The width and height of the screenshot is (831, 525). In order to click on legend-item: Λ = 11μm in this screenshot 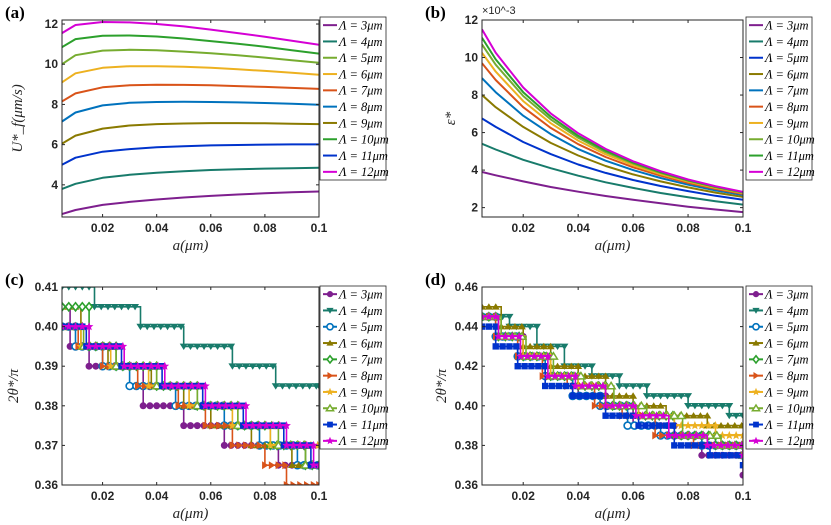, I will do `click(355, 156)`.